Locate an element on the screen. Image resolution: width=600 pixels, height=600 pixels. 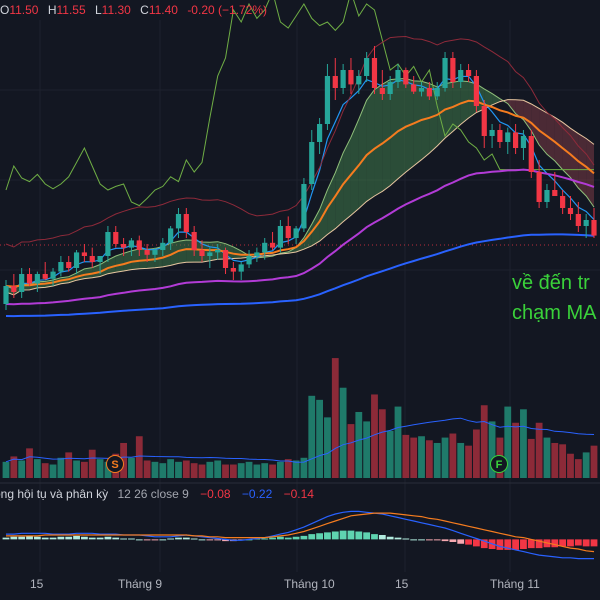
macd-pane is located at coordinates (300, 535).